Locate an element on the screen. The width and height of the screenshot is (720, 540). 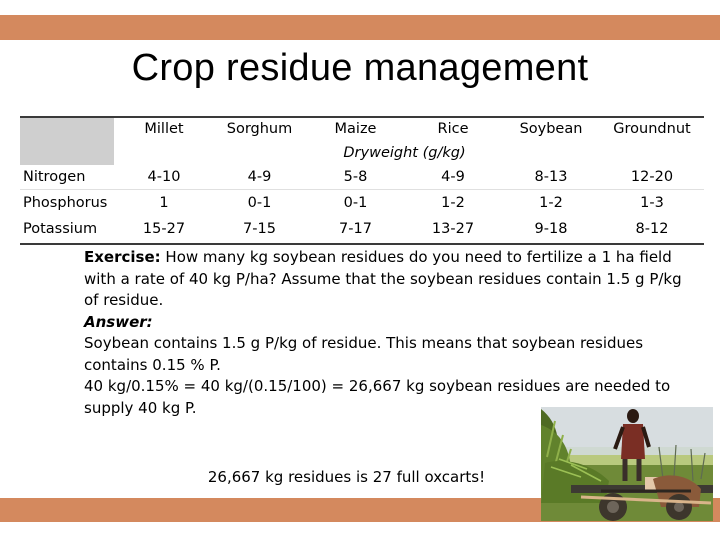
empty-header-cell is located at coordinates (68, 128).